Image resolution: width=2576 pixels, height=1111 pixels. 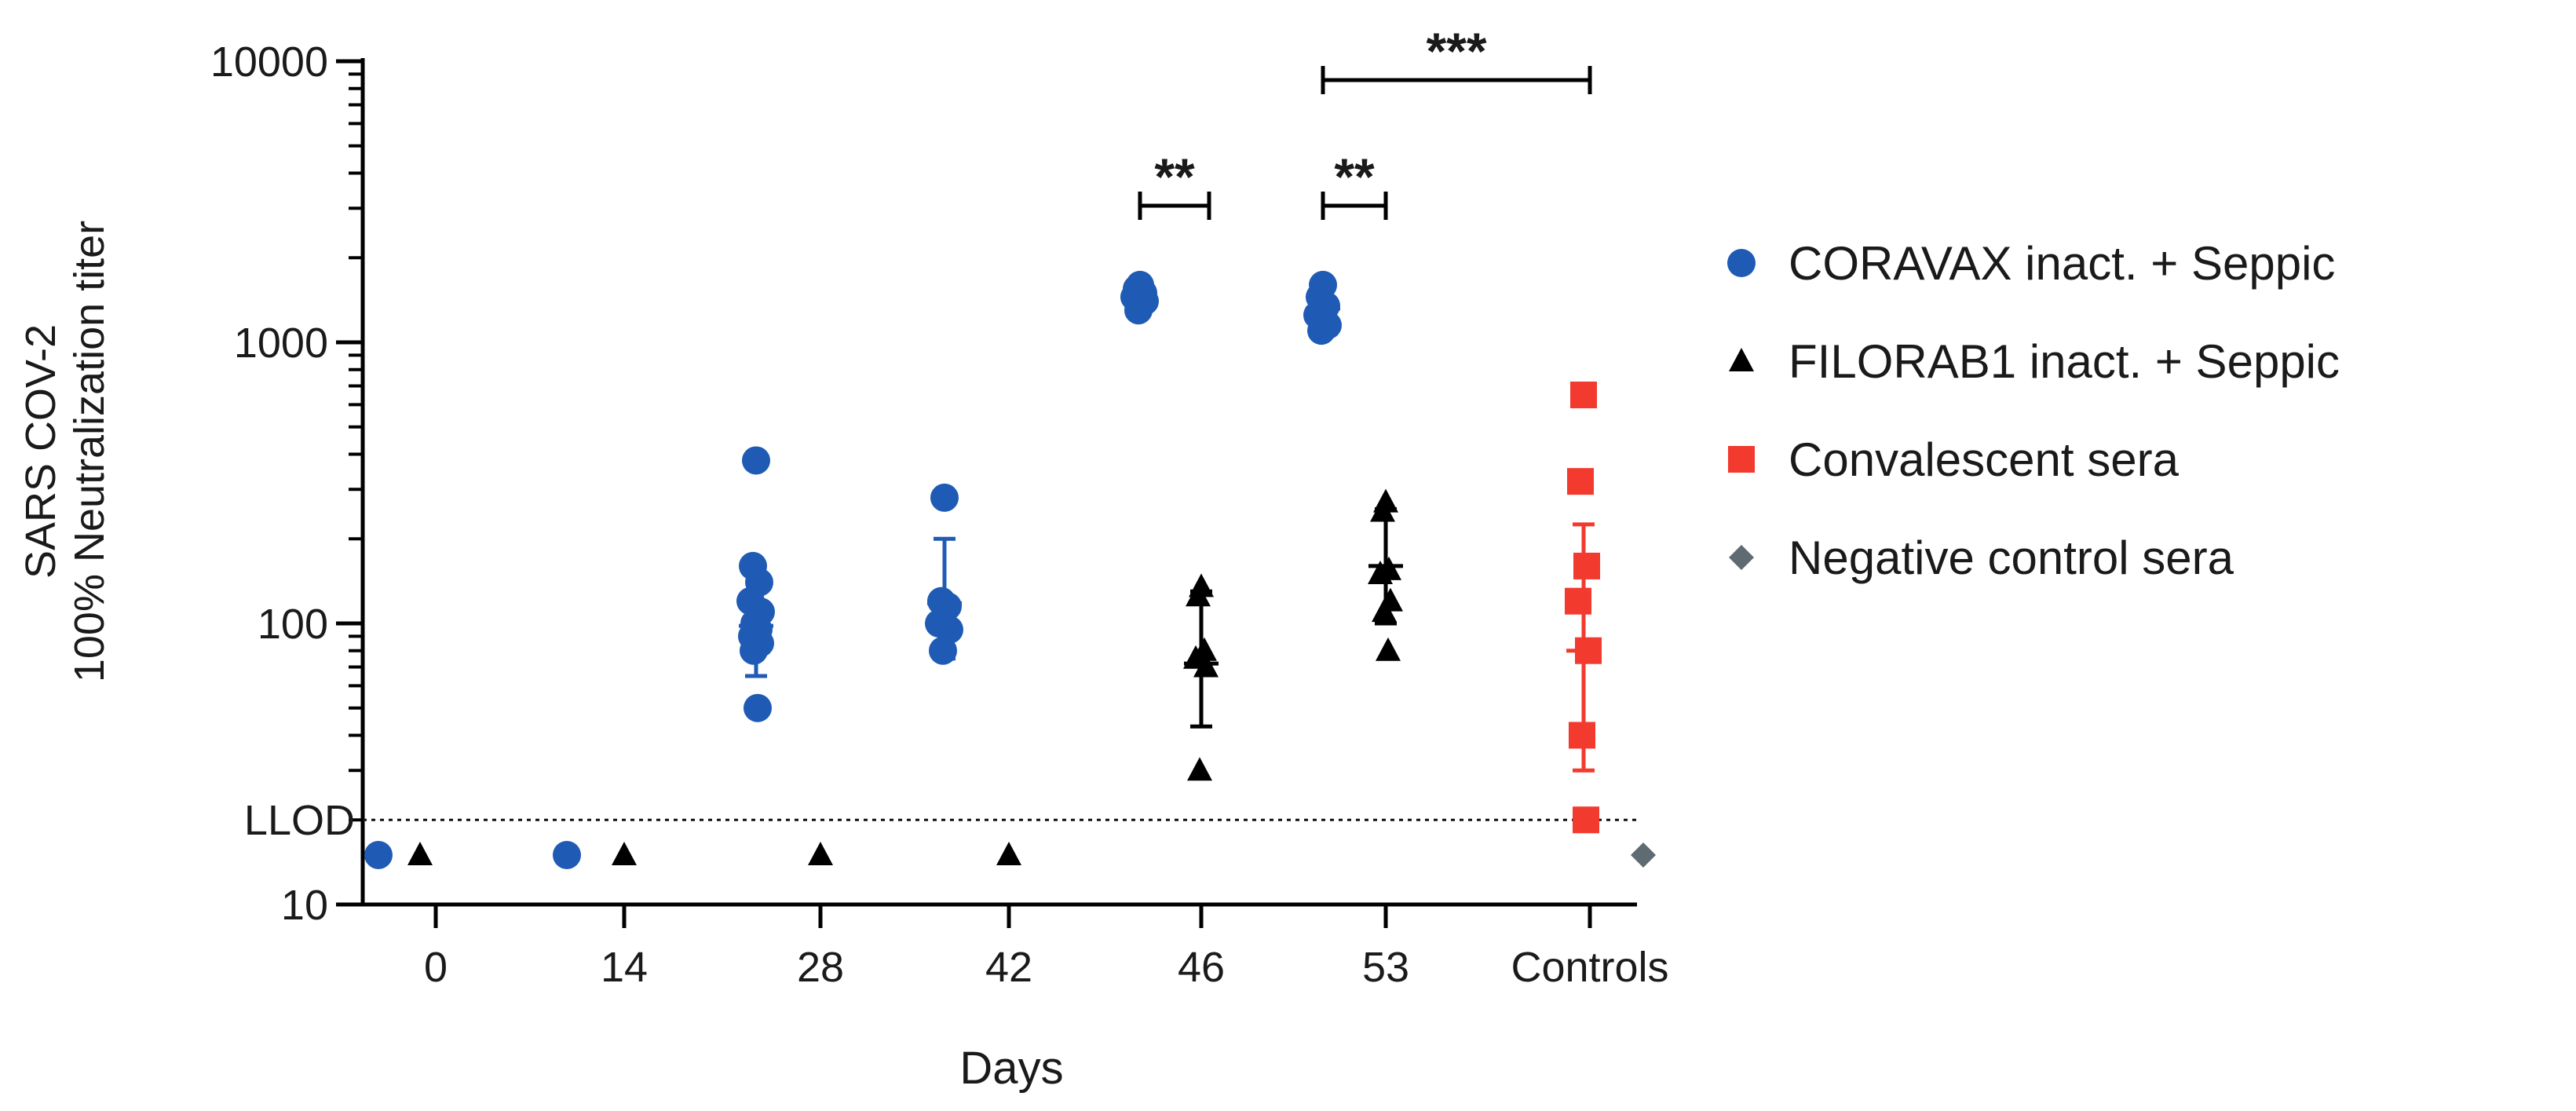 What do you see at coordinates (90, 451) in the screenshot?
I see `y-axis-title-line-2: 100% Neutralization titer` at bounding box center [90, 451].